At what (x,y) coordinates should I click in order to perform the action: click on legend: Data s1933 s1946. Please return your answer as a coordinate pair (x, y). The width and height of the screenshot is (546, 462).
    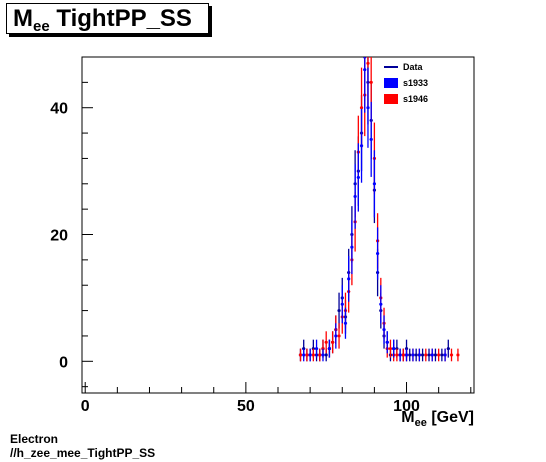
    Looking at the image, I should click on (406, 83).